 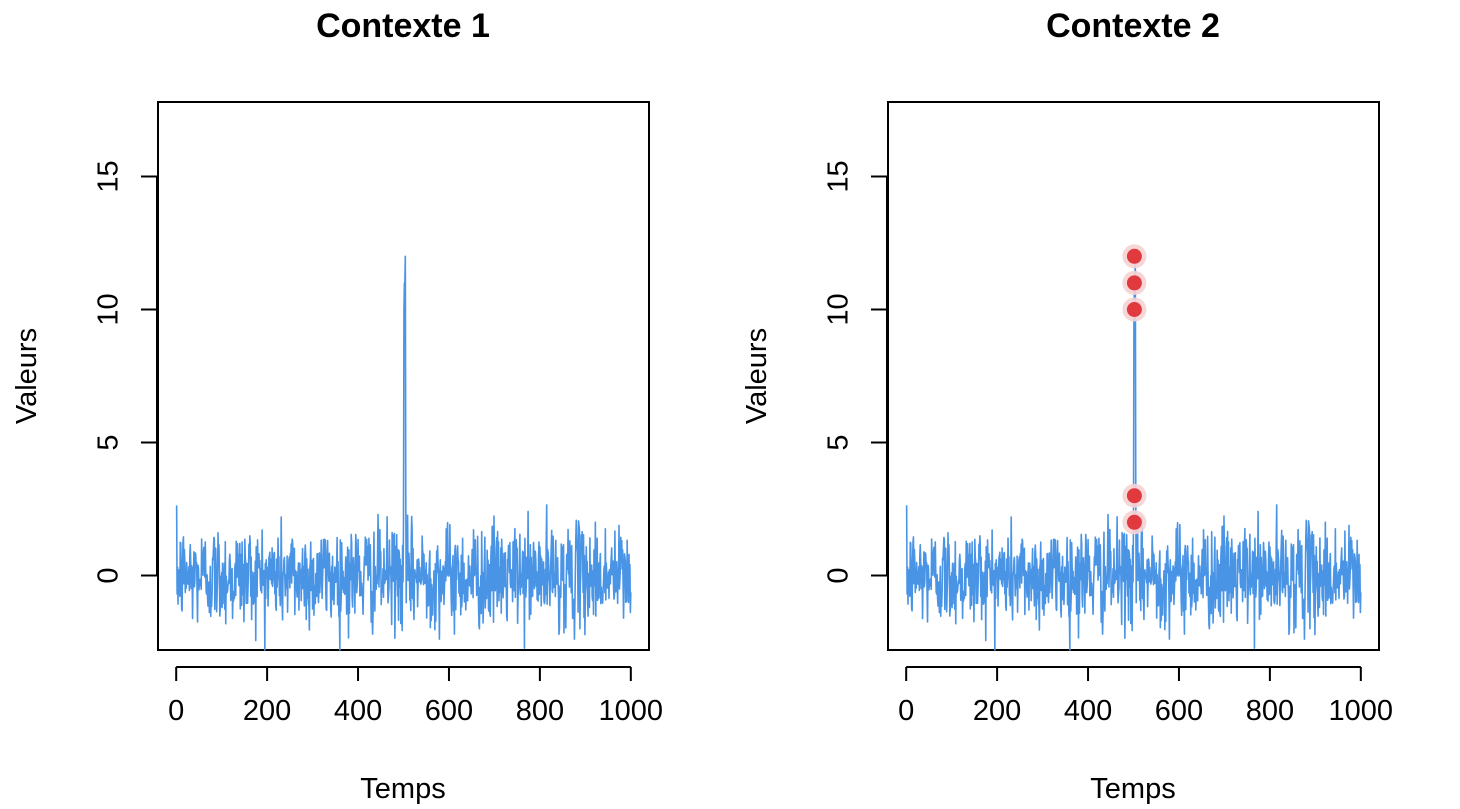 I want to click on chart-title: Contexte 2, so click(x=1133, y=26).